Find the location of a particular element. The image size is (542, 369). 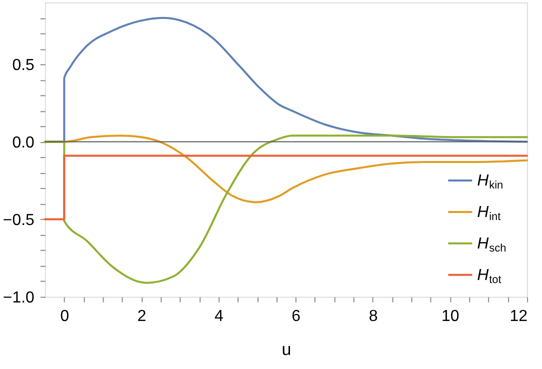

x-tick-label: 2 is located at coordinates (141, 317).